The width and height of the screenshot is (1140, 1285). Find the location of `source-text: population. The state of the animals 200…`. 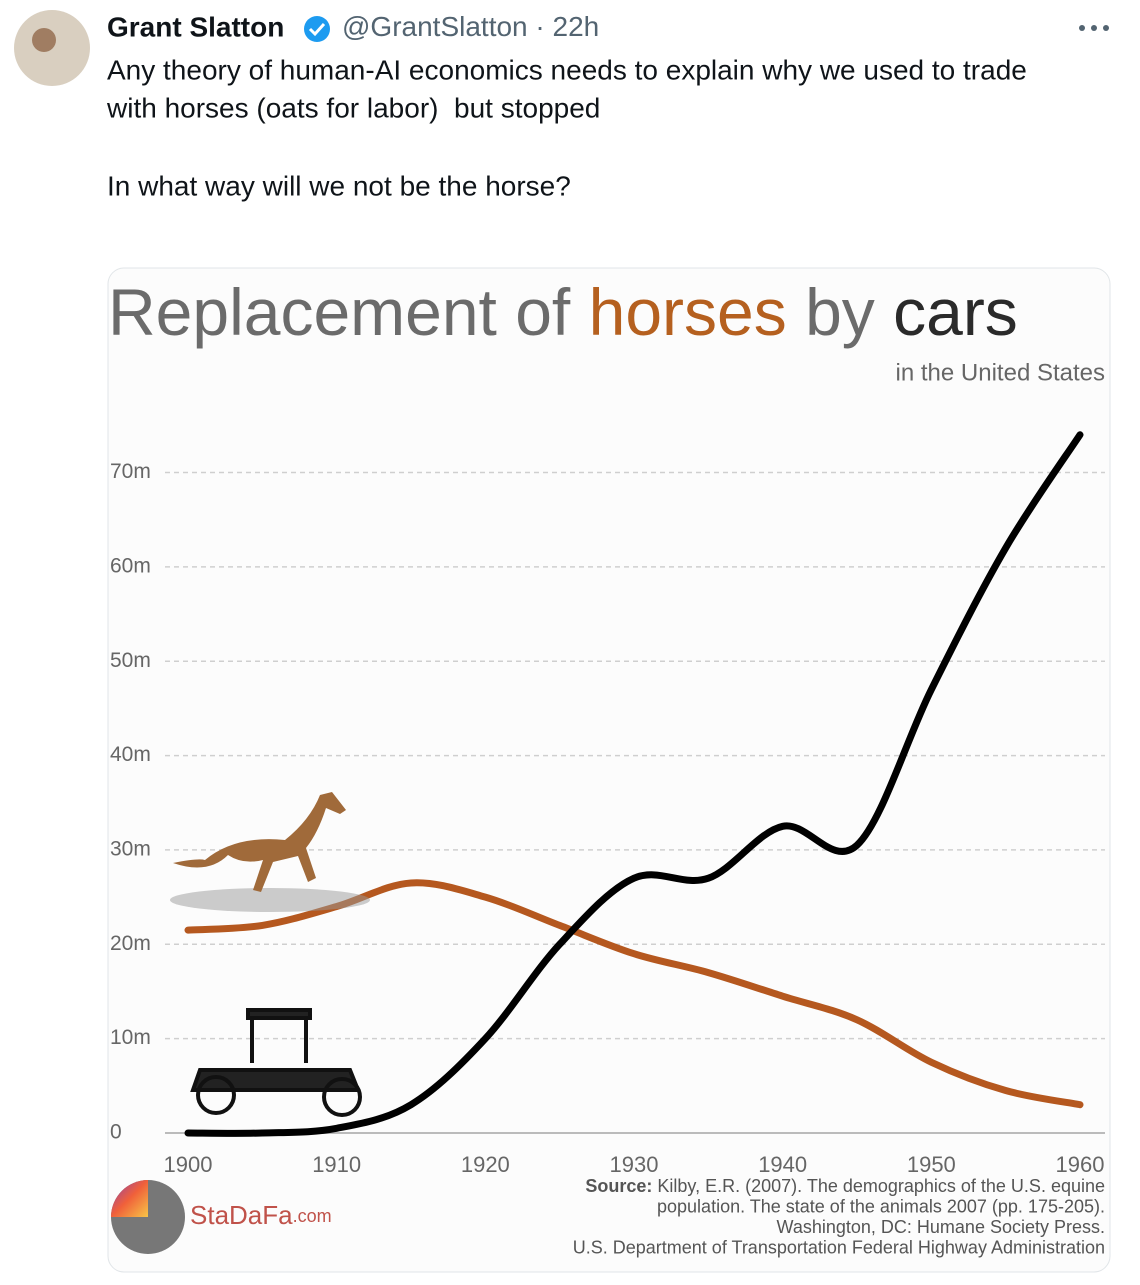

source-text: population. The state of the animals 200… is located at coordinates (881, 1206).